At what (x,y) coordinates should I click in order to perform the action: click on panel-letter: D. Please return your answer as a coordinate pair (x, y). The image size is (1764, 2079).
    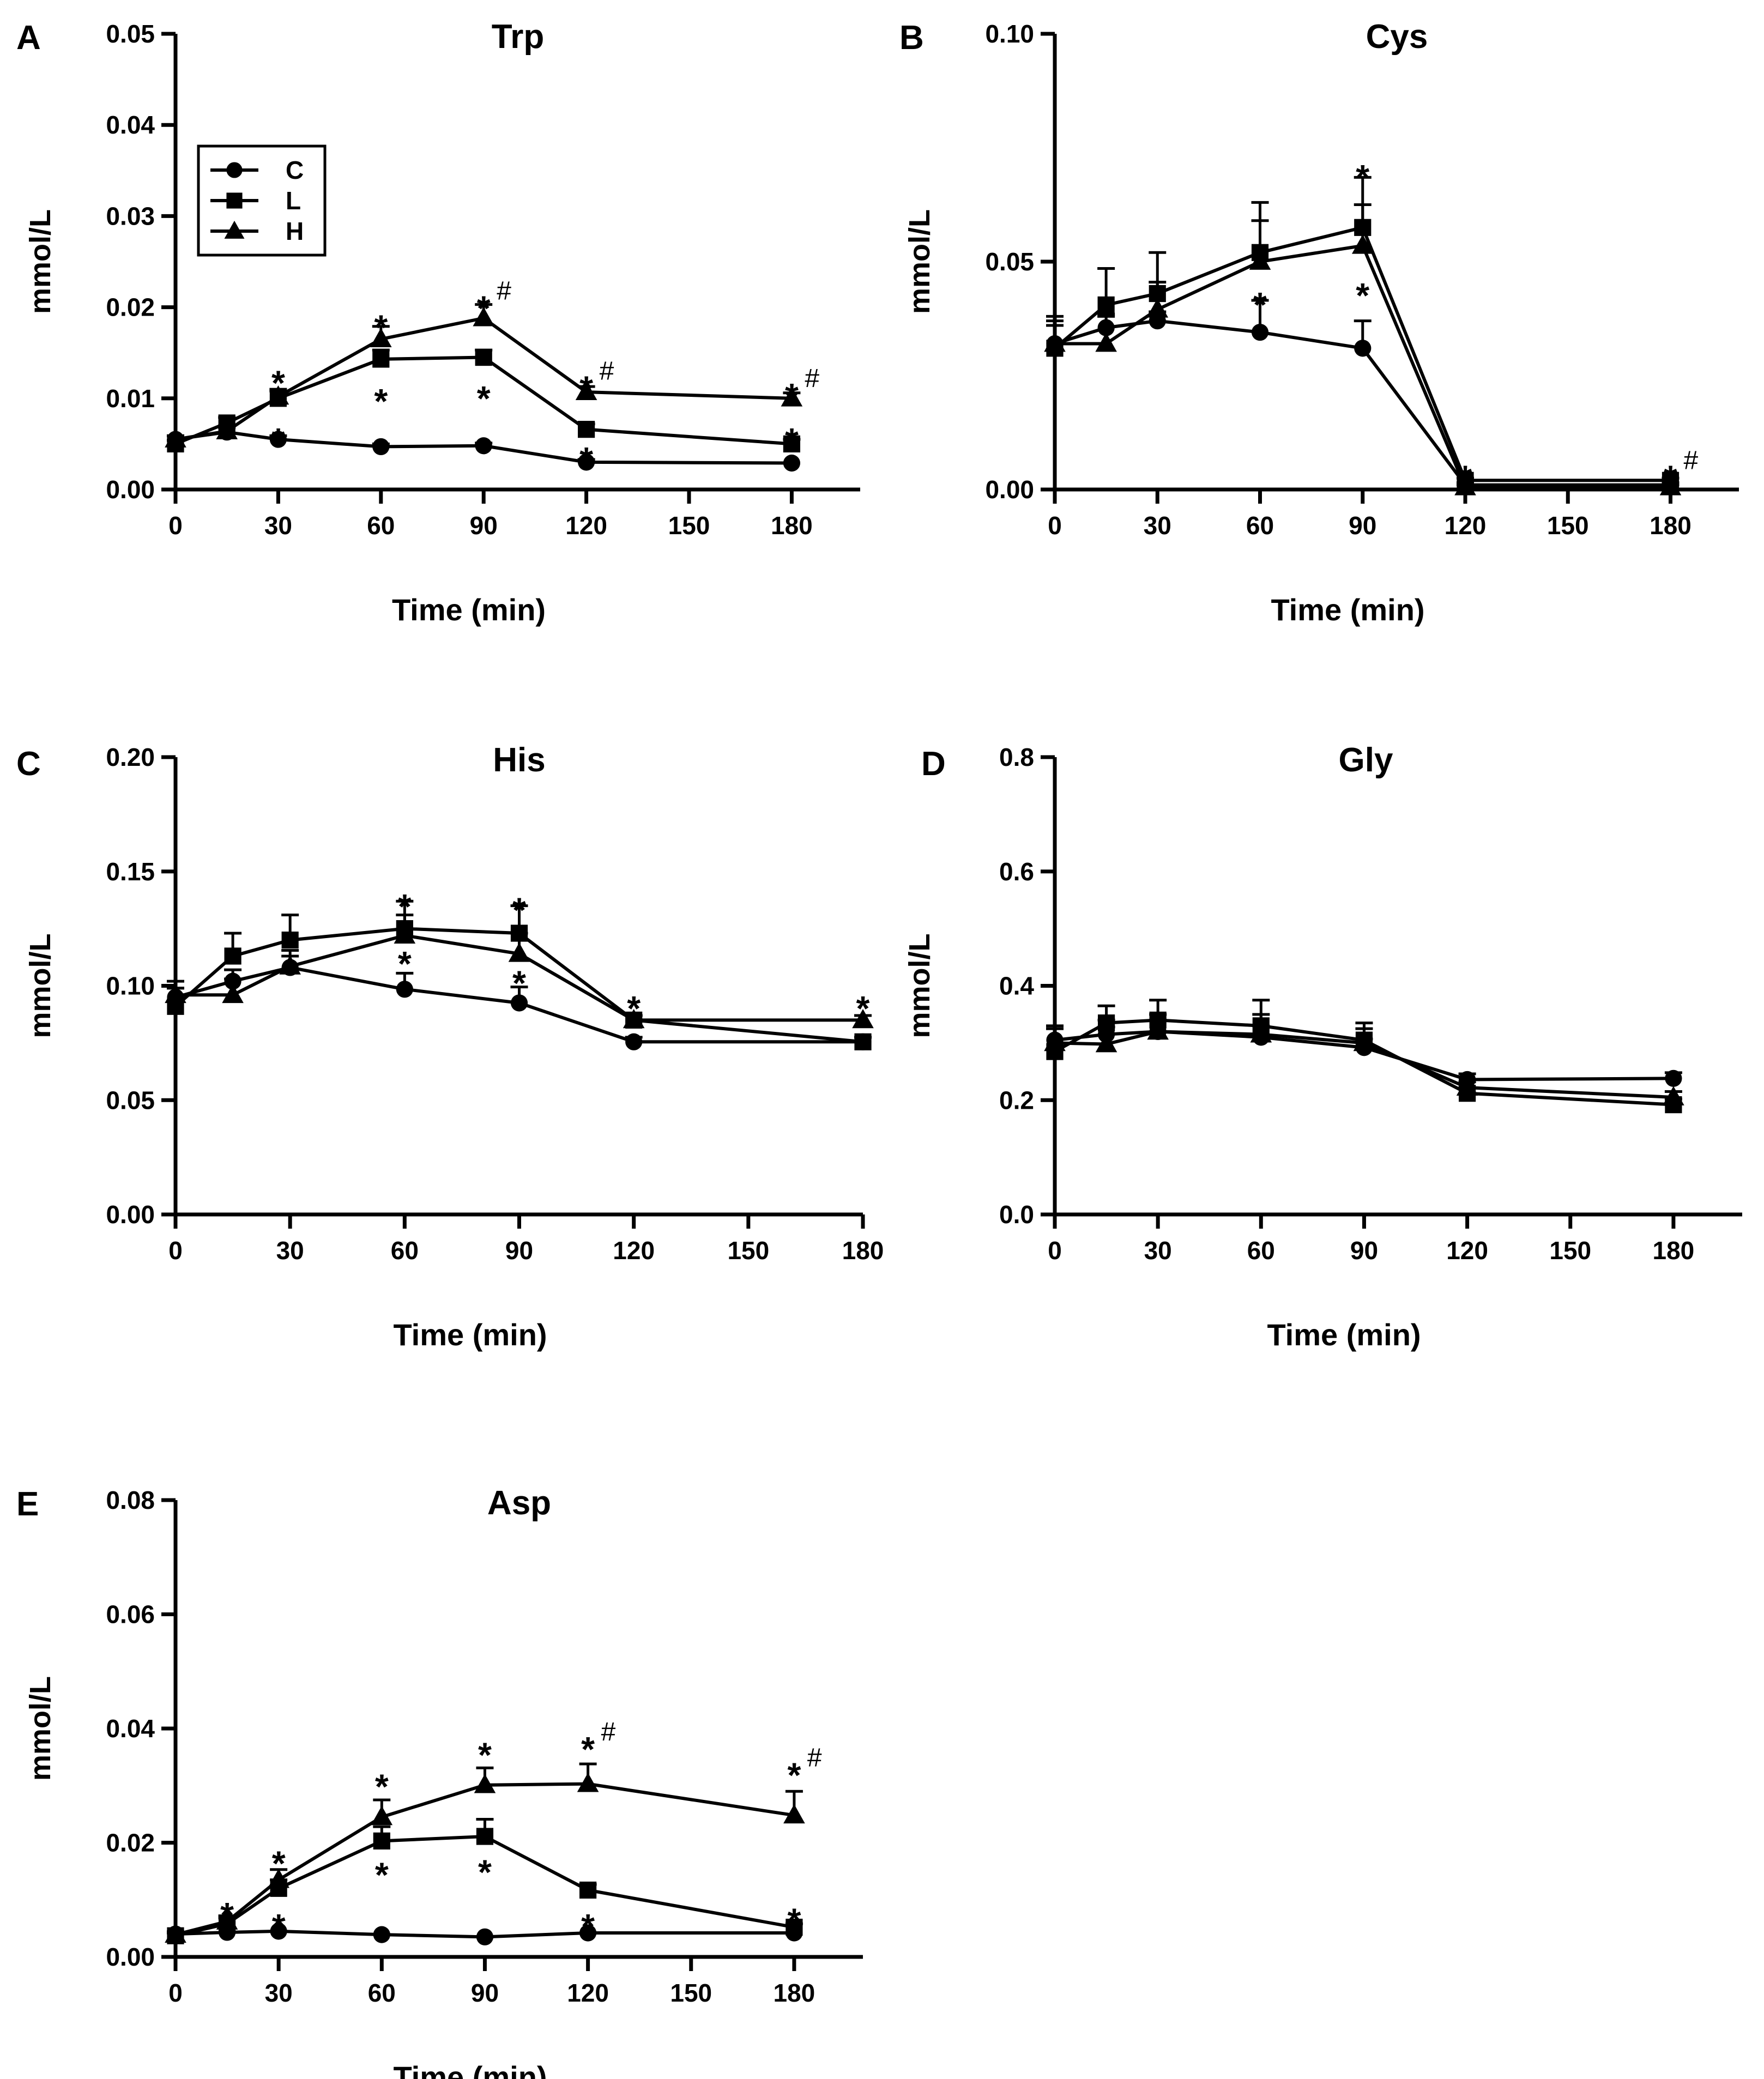
    Looking at the image, I should click on (933, 764).